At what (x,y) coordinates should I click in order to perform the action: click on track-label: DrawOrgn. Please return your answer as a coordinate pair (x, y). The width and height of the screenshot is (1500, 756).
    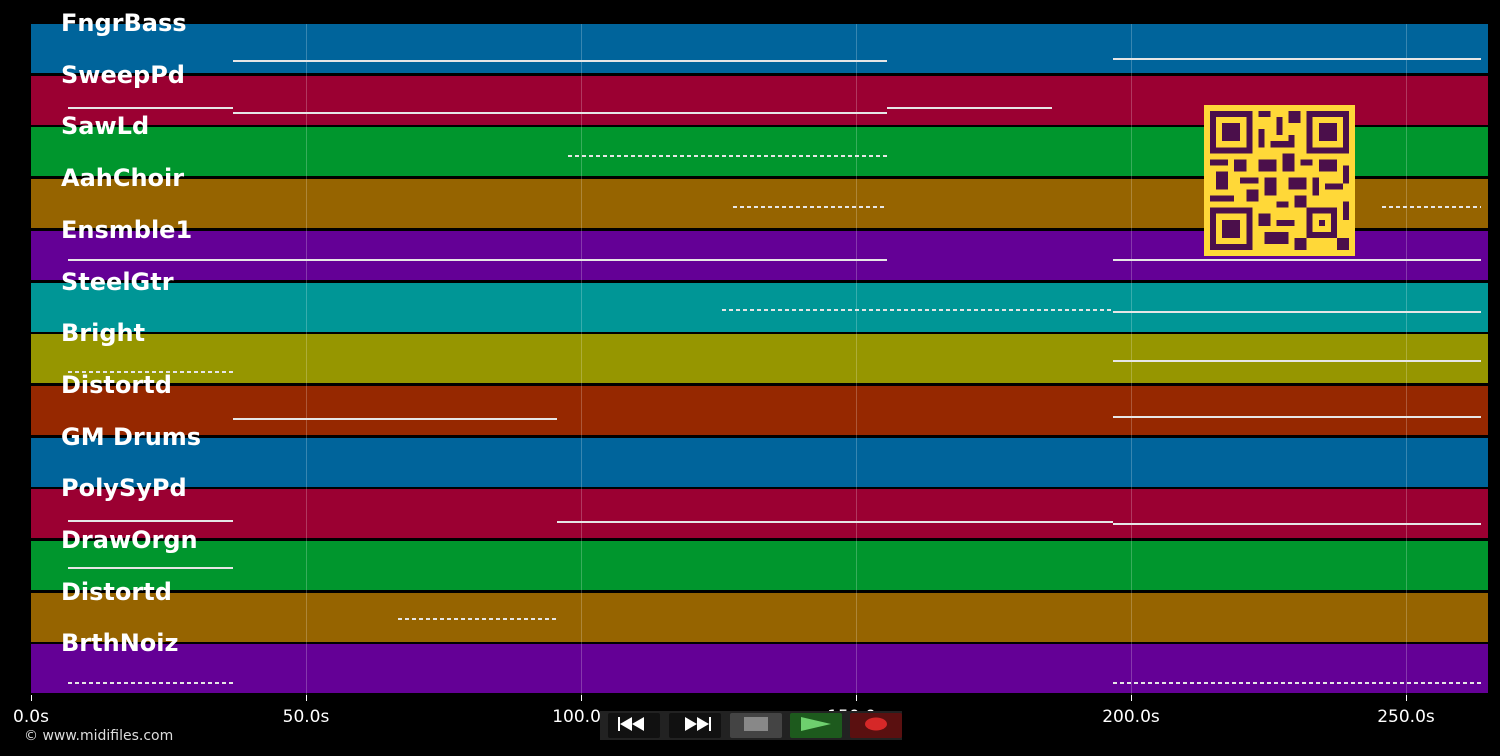
    Looking at the image, I should click on (129, 540).